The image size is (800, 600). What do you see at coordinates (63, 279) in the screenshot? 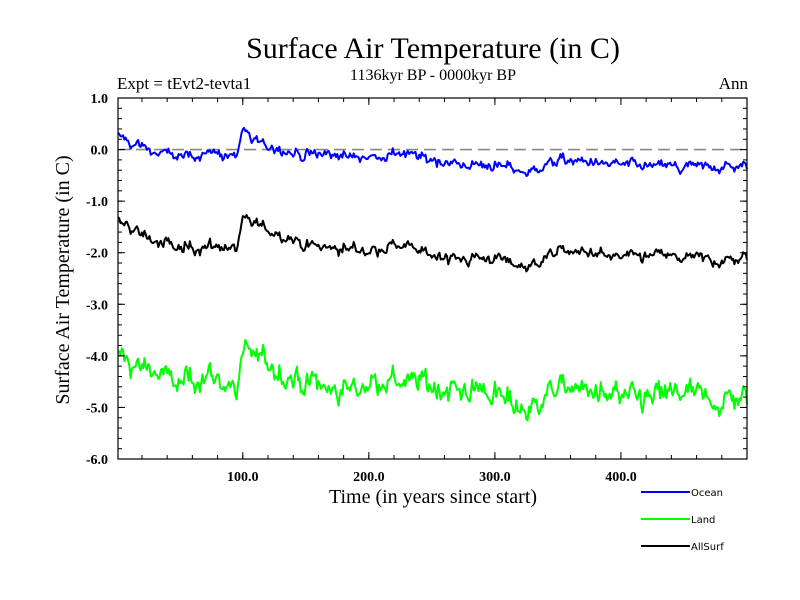
I see `y-axis-label: Surface Air Temperature (in C)` at bounding box center [63, 279].